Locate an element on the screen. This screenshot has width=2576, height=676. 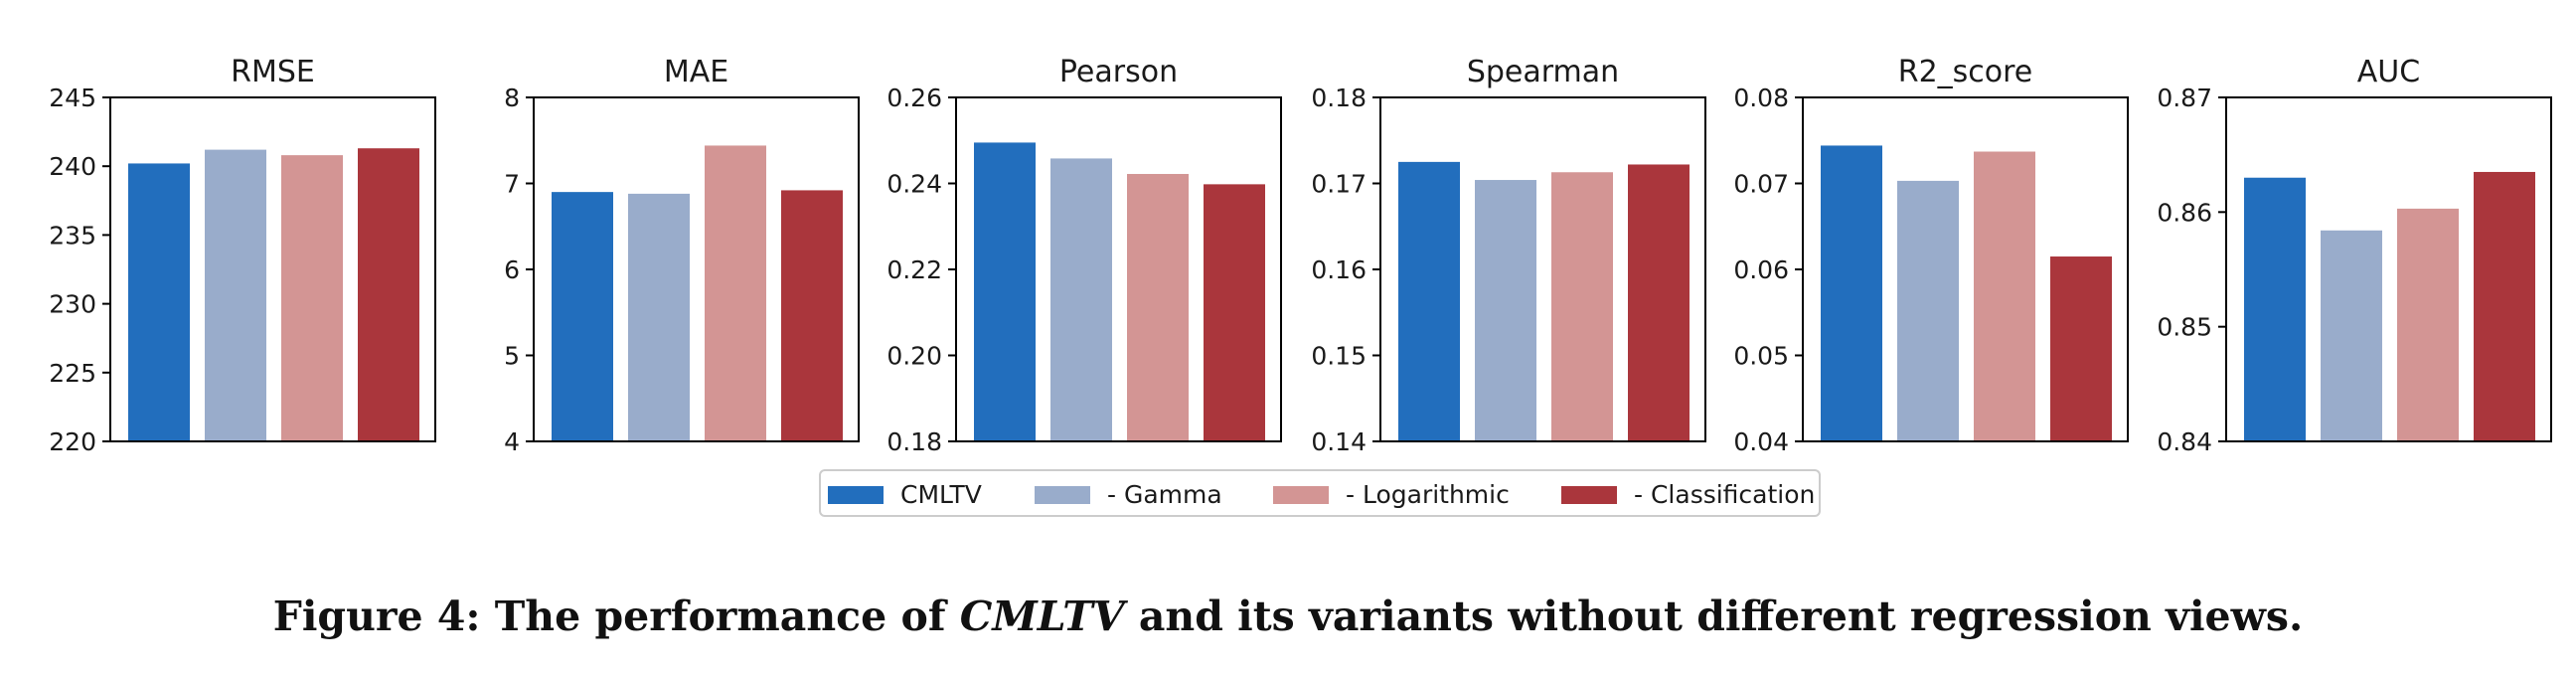
y-tick-label-rmse: 230 is located at coordinates (72, 304).